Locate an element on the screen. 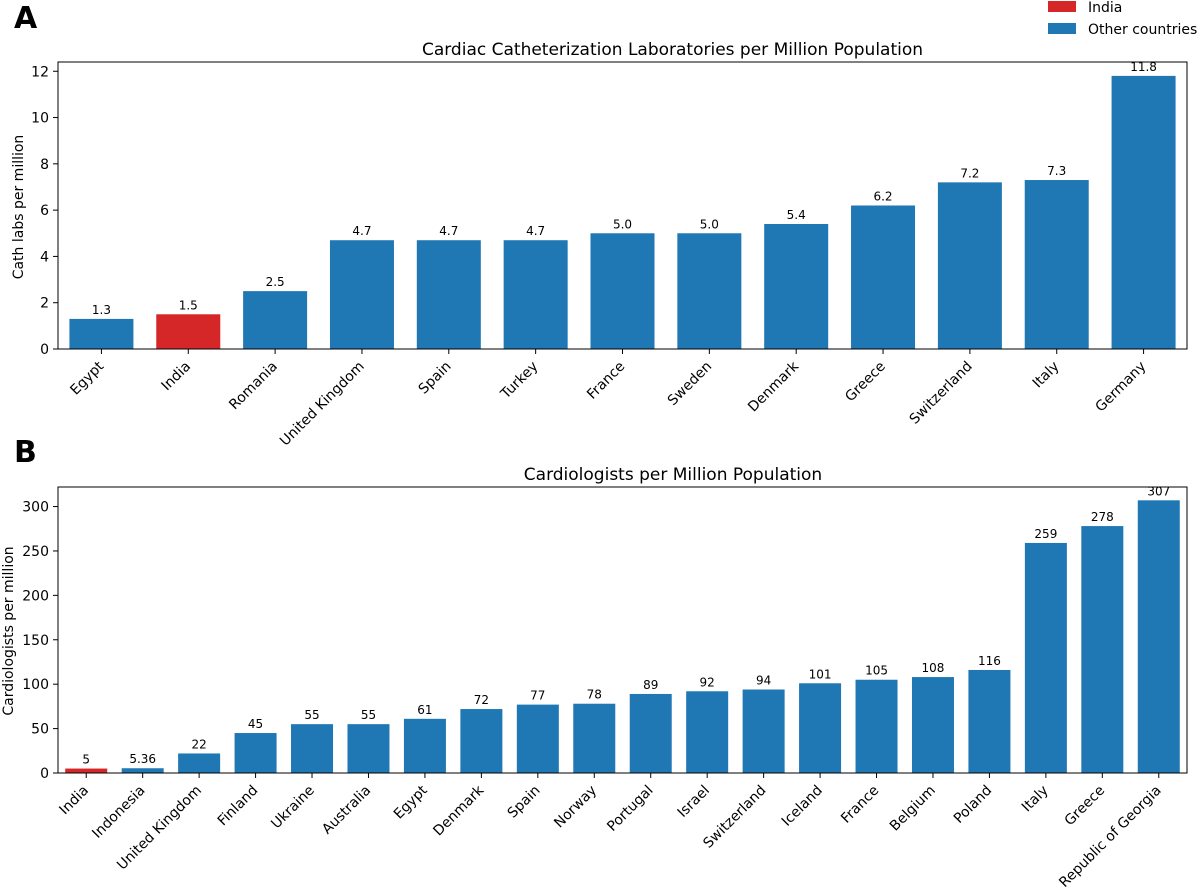 Image resolution: width=1200 pixels, height=891 pixels. chart-b-ytick-label: 200 is located at coordinates (35, 596).